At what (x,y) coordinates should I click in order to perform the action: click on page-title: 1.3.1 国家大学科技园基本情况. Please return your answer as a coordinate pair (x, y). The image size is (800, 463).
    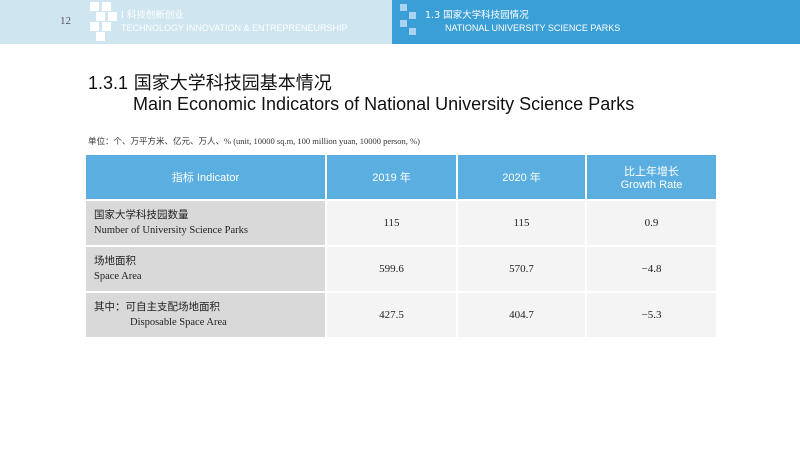
    Looking at the image, I should click on (210, 83).